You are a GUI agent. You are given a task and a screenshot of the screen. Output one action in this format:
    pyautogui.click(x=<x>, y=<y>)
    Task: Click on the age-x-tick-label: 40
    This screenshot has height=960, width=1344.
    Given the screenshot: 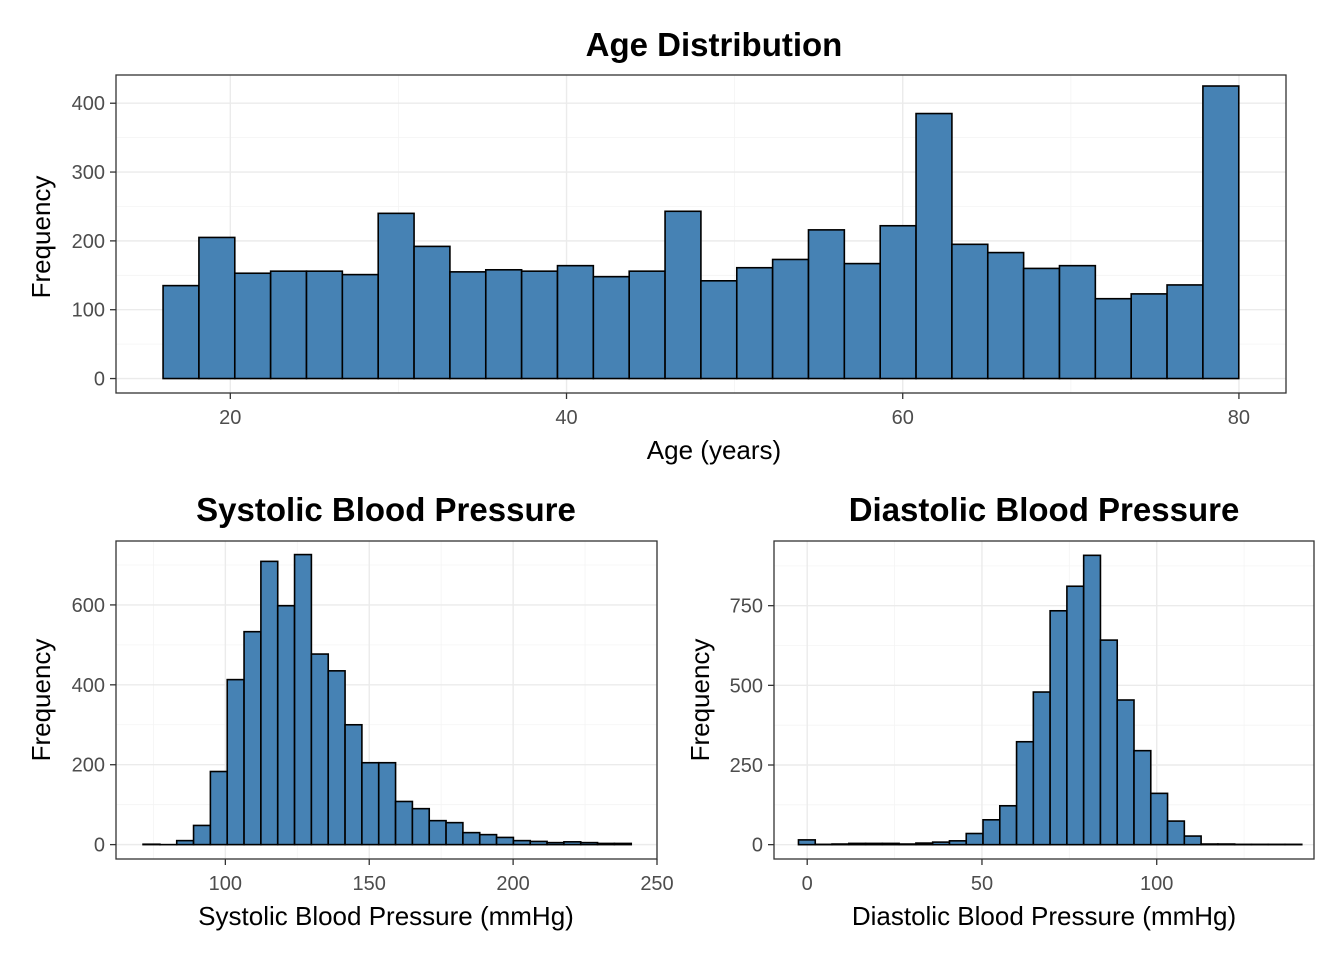 What is the action you would take?
    pyautogui.click(x=566, y=418)
    